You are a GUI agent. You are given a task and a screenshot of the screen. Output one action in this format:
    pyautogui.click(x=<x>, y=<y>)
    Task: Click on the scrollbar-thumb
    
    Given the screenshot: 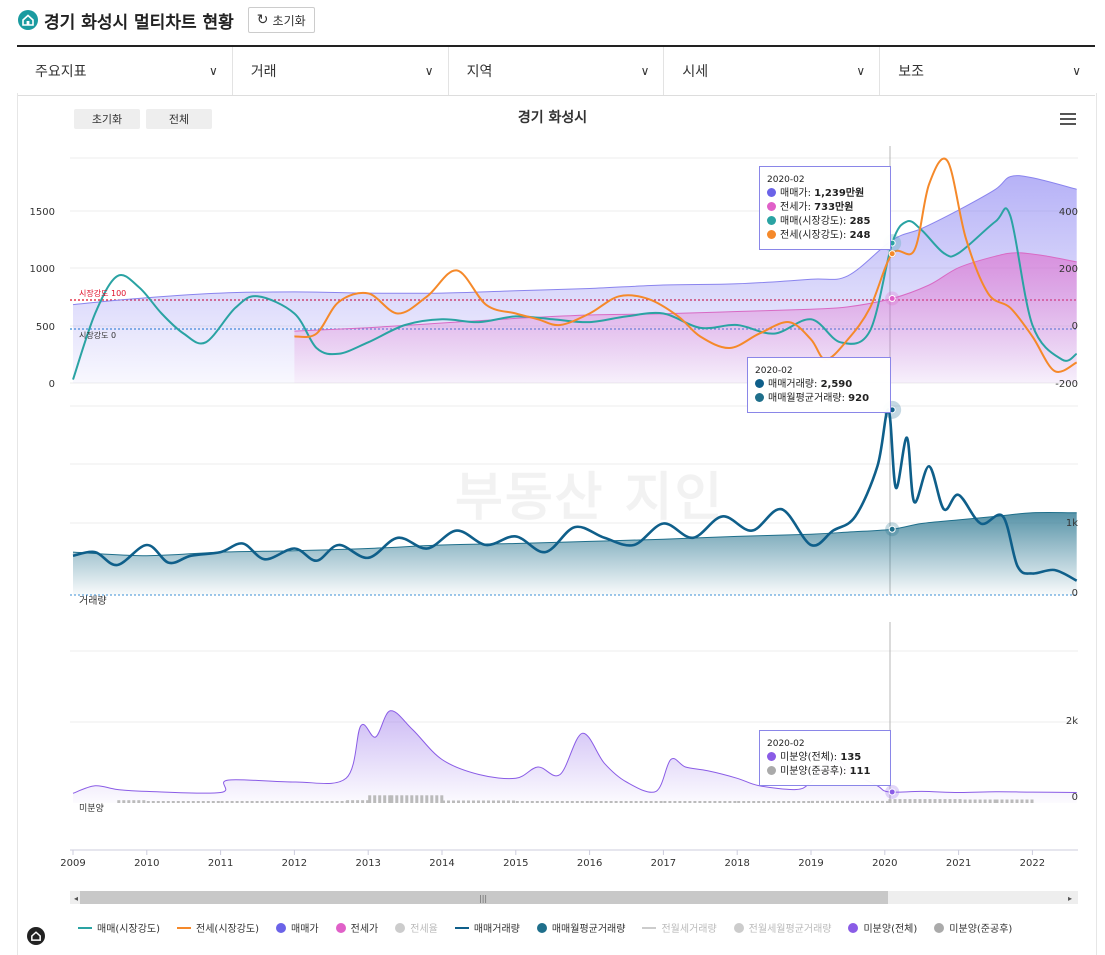 What is the action you would take?
    pyautogui.click(x=484, y=897)
    